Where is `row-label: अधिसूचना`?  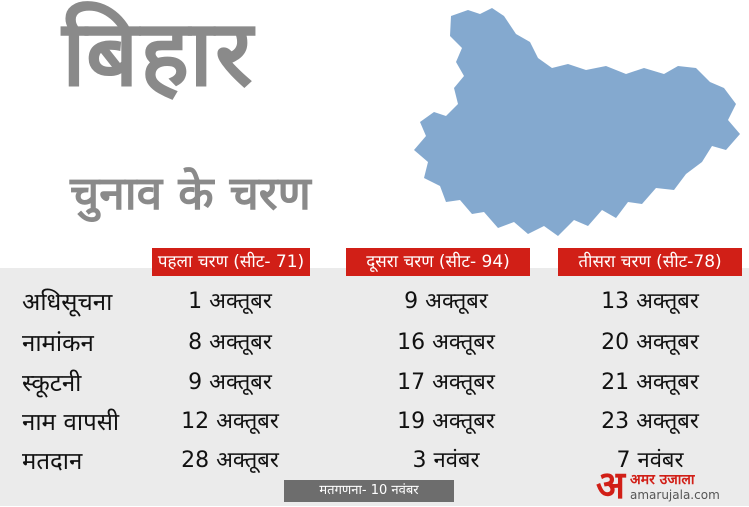 row-label: अधिसूचना is located at coordinates (67, 302).